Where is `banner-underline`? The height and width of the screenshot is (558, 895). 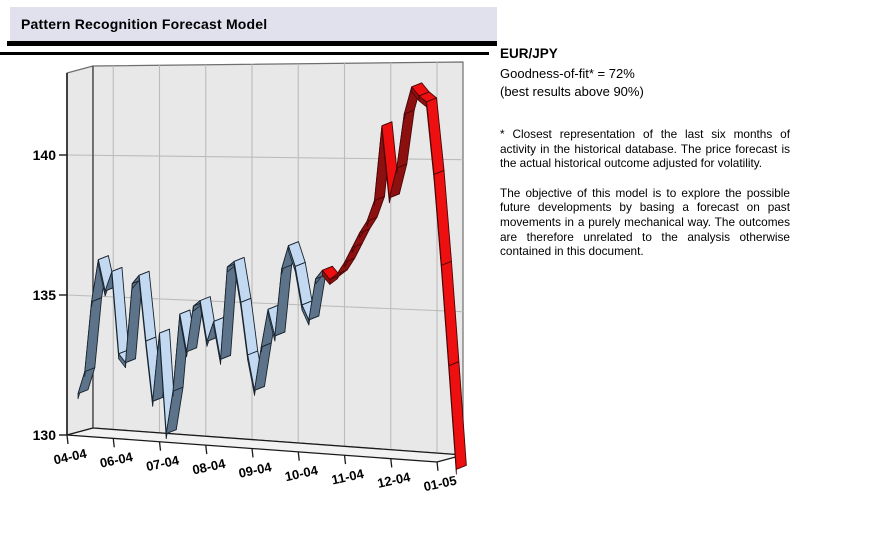 banner-underline is located at coordinates (252, 43).